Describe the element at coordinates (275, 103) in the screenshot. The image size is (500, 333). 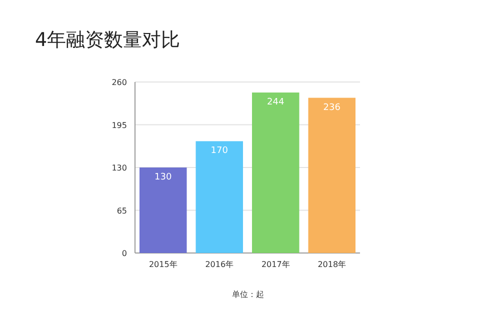
I see `data-label: 244` at that location.